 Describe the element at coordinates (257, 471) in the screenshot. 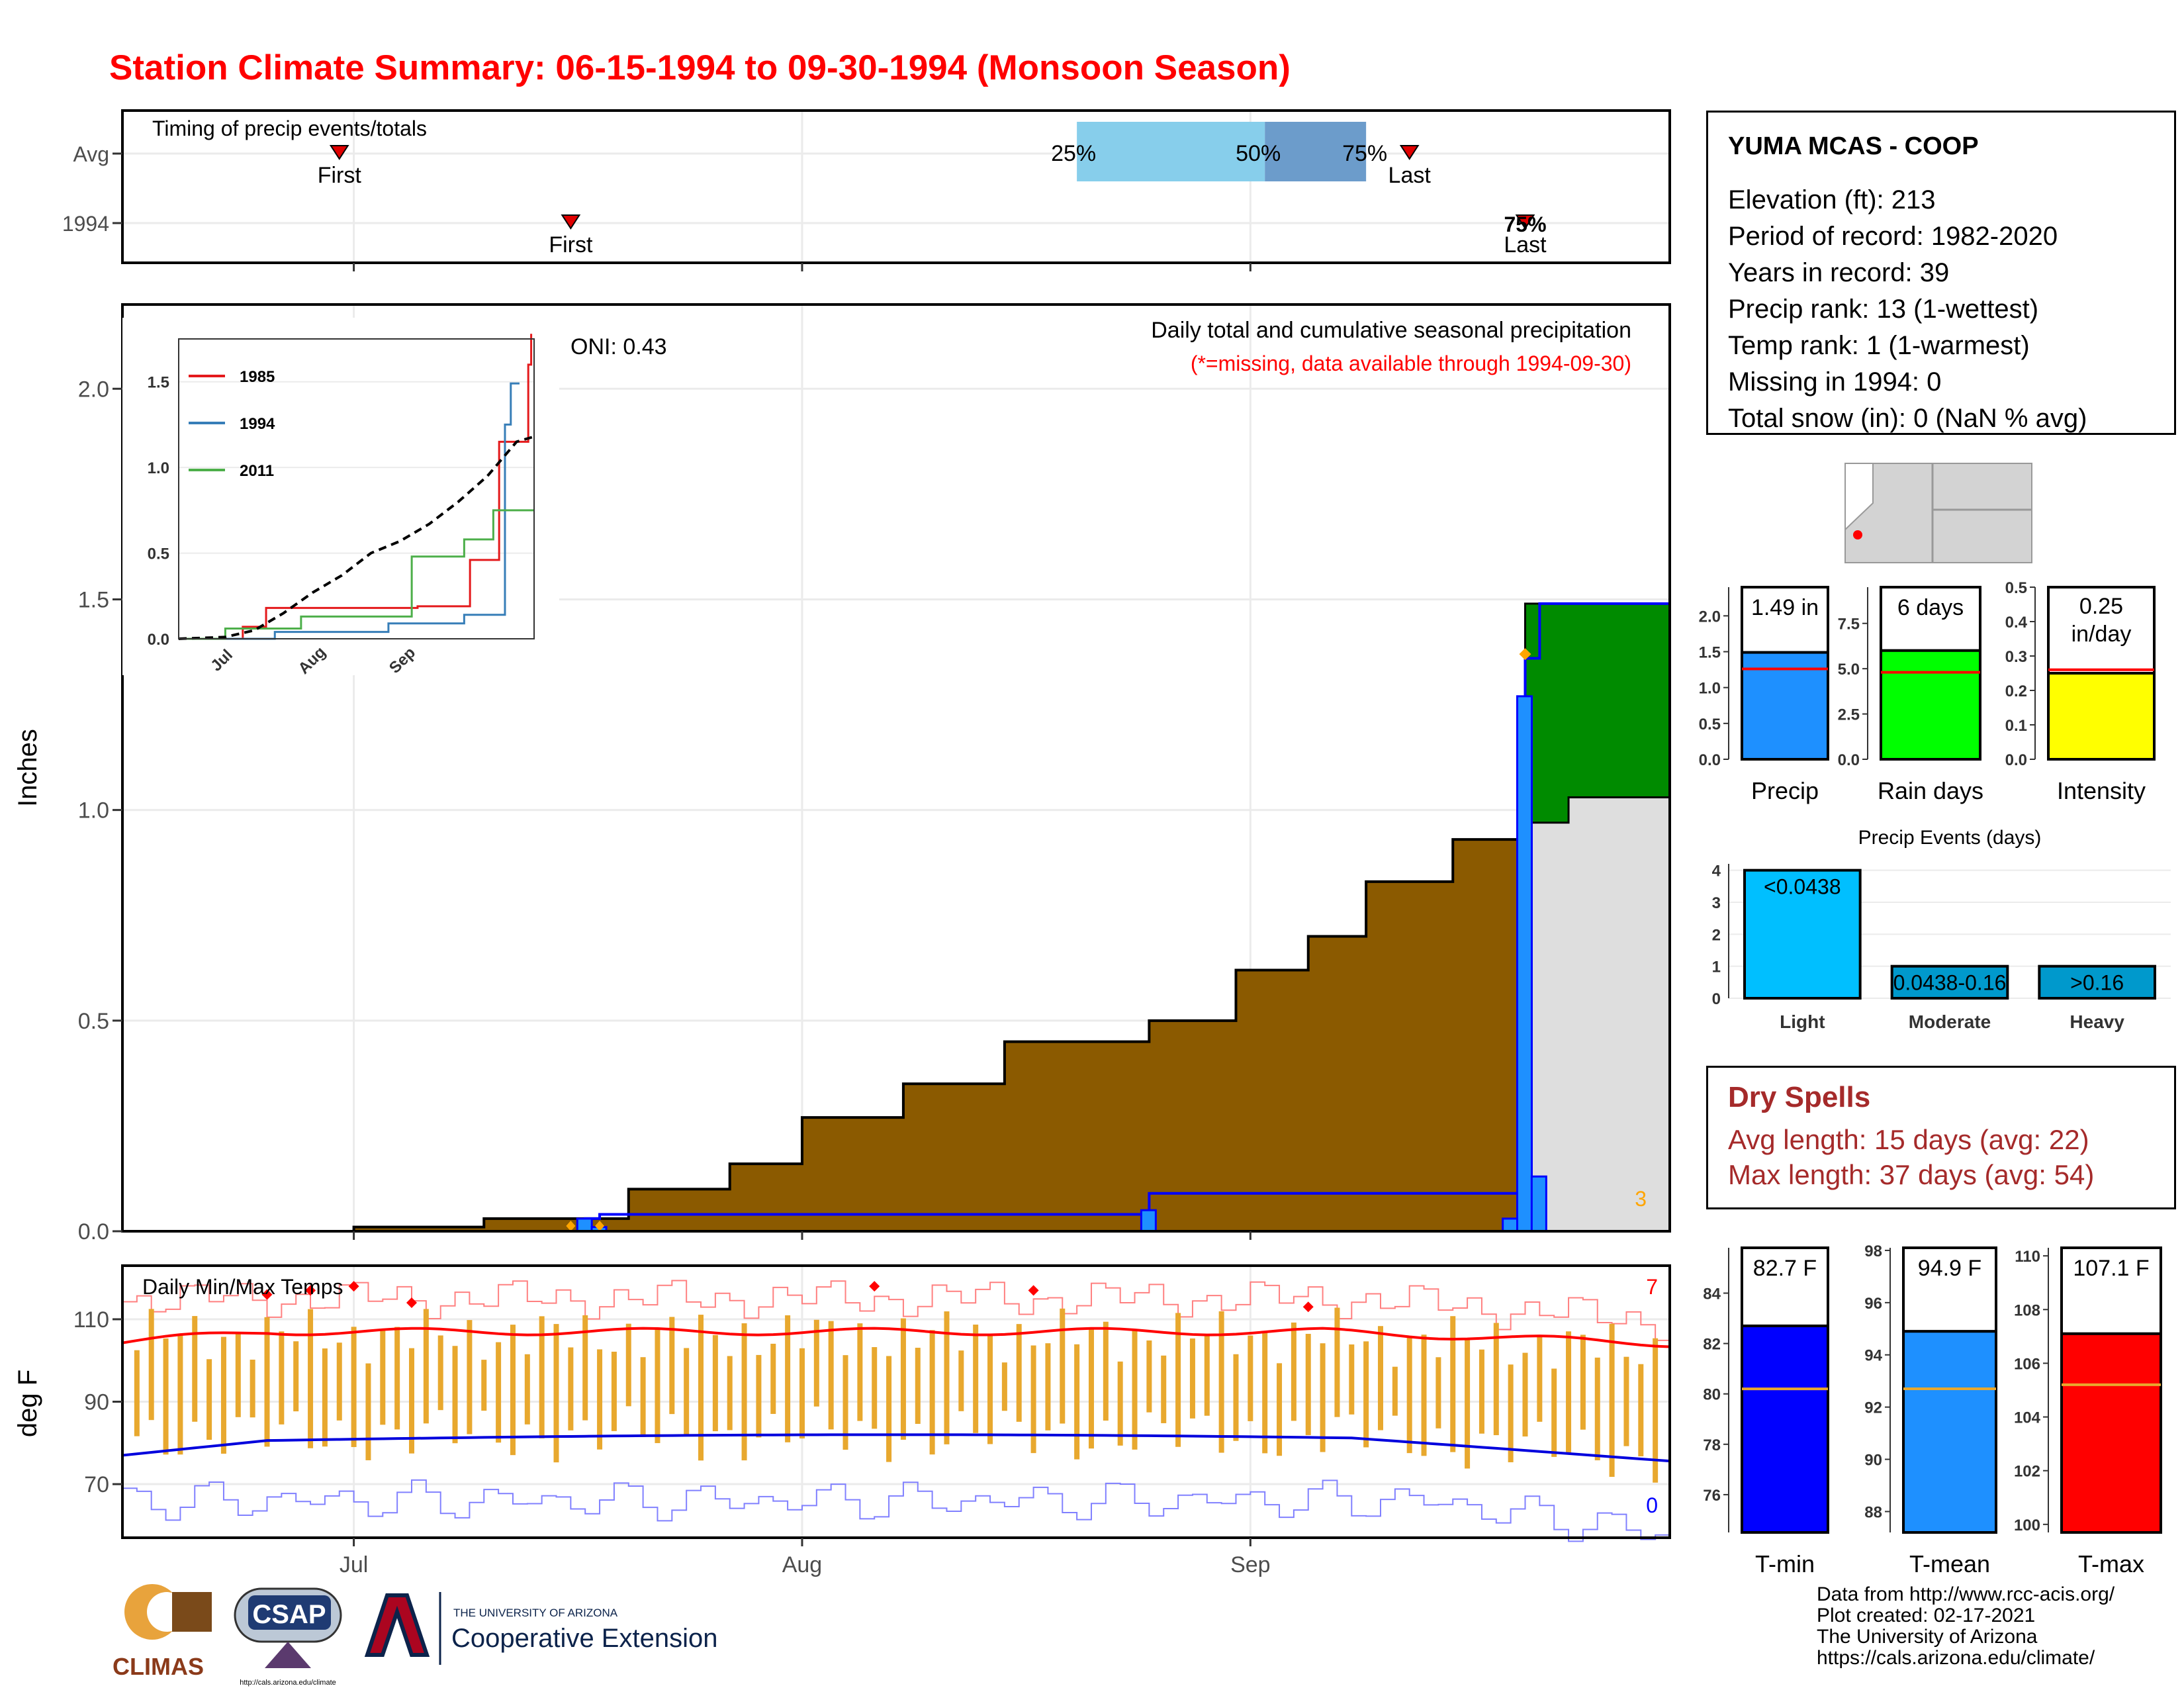

I see `inset-legend-label: 2011` at that location.